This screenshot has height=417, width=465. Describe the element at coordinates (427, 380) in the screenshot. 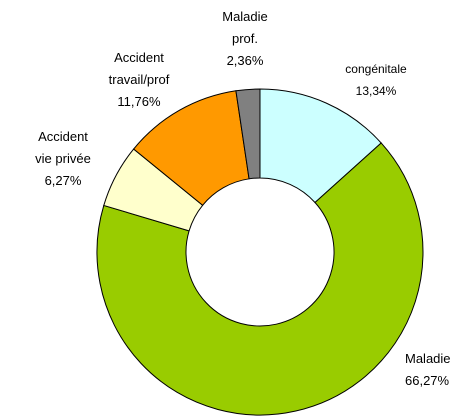

I see `value-label: 66,27%` at that location.